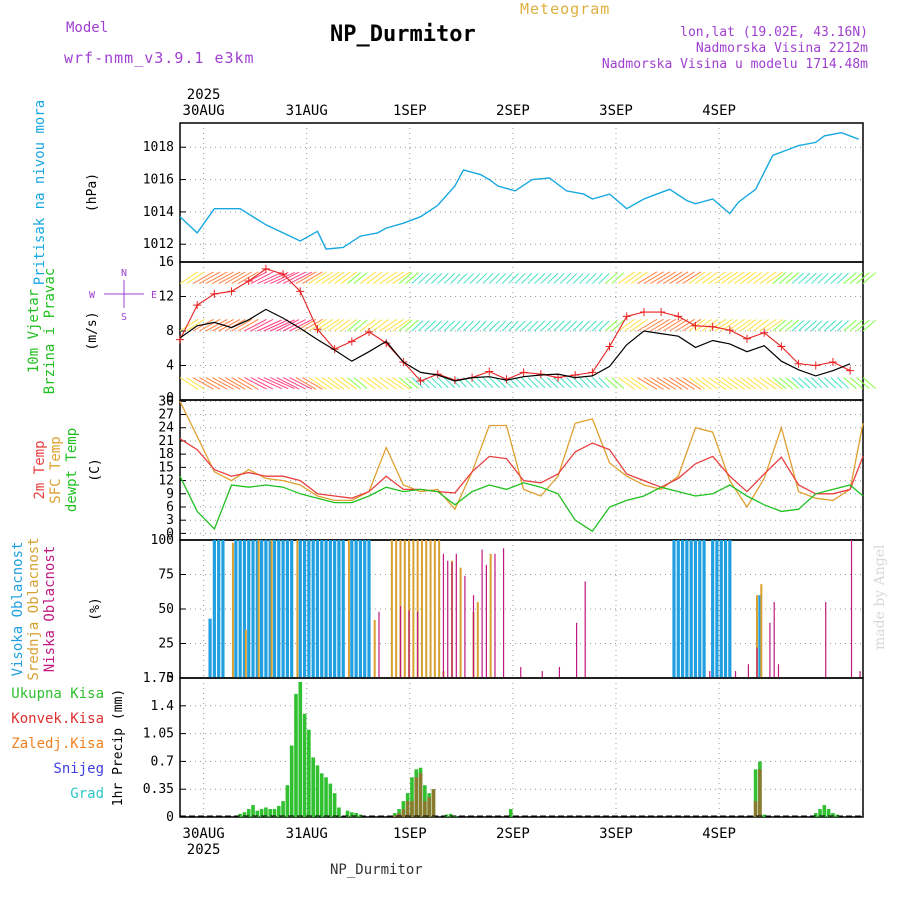 Image resolution: width=900 pixels, height=904 pixels. I want to click on temperature-ytick-label-4: 12, so click(166, 481).